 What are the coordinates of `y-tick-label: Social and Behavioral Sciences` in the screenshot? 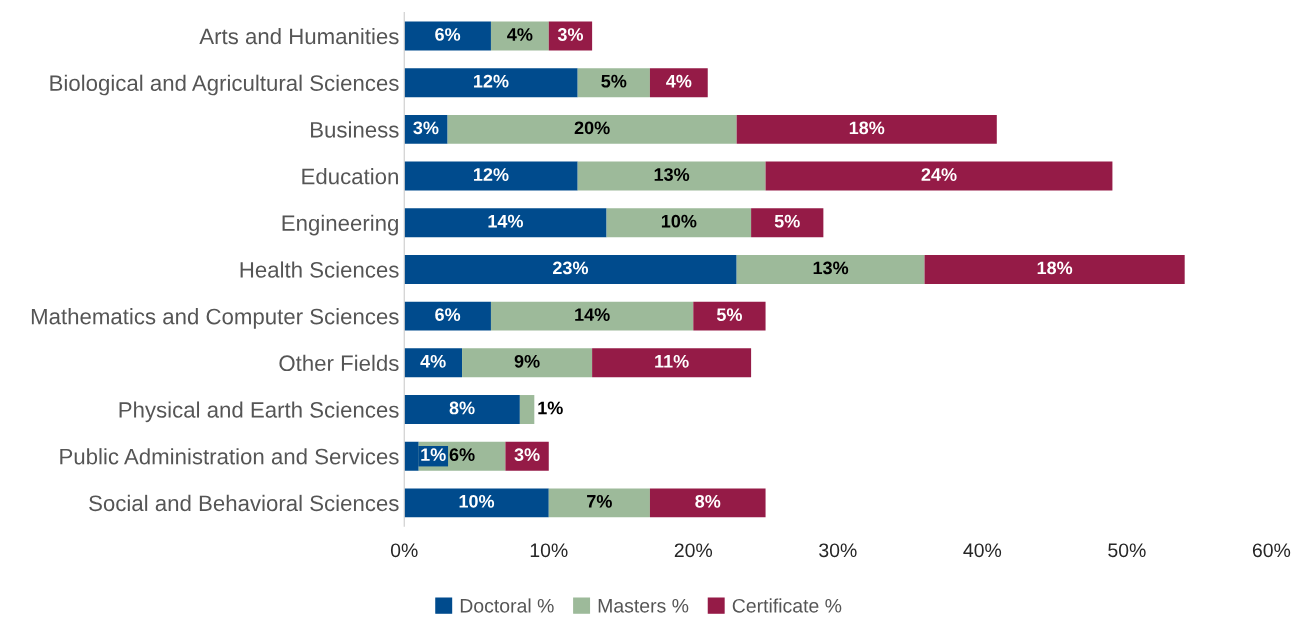 It's located at (244, 503).